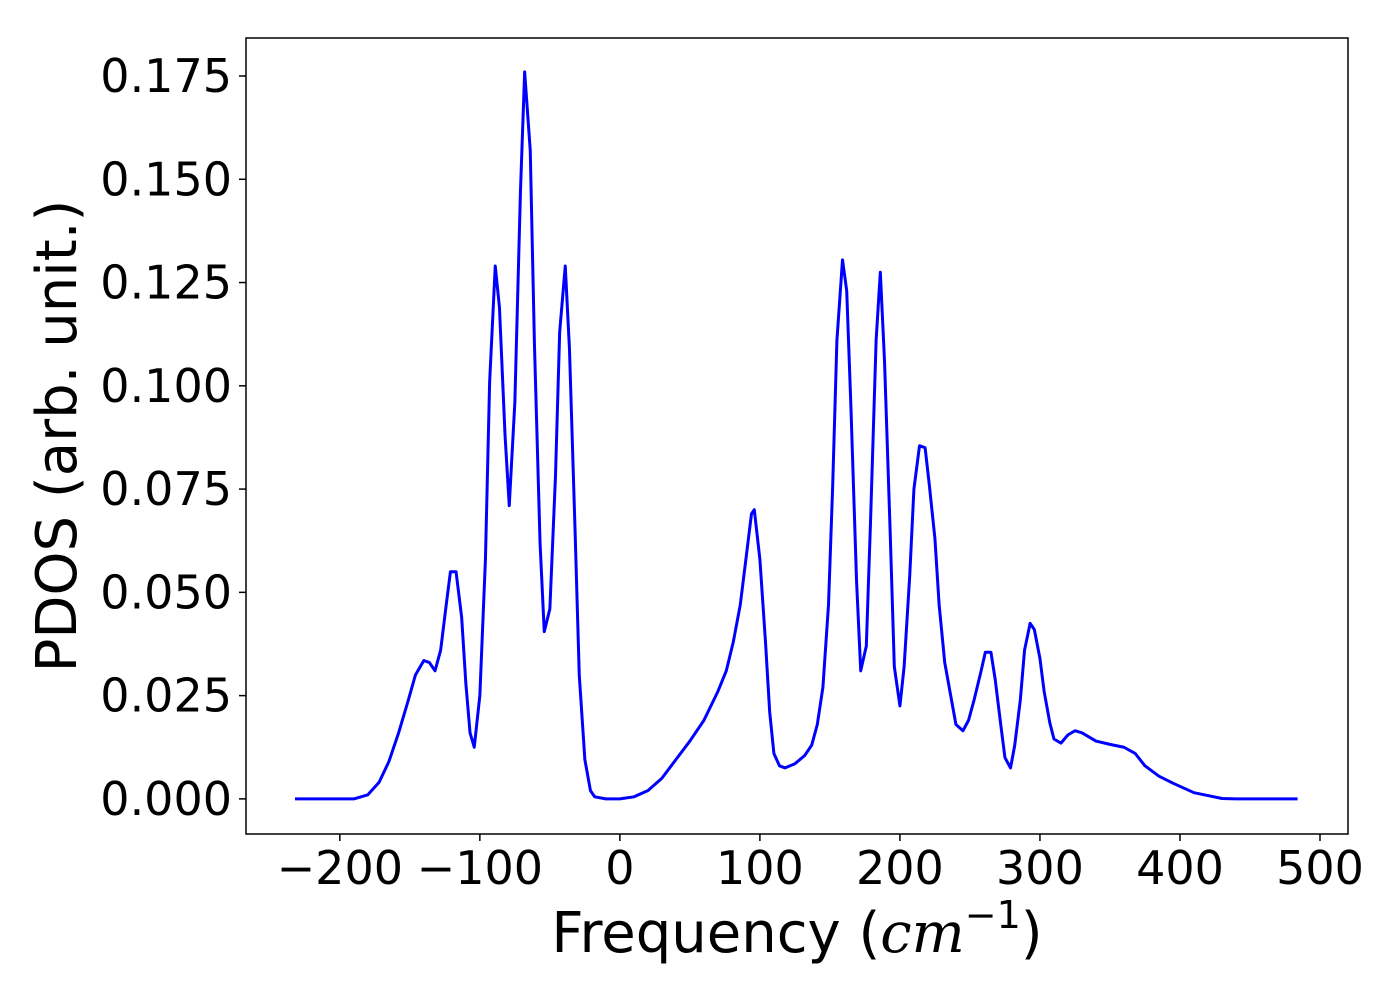 The image size is (1400, 1000). I want to click on x-tick-label: −100, so click(480, 868).